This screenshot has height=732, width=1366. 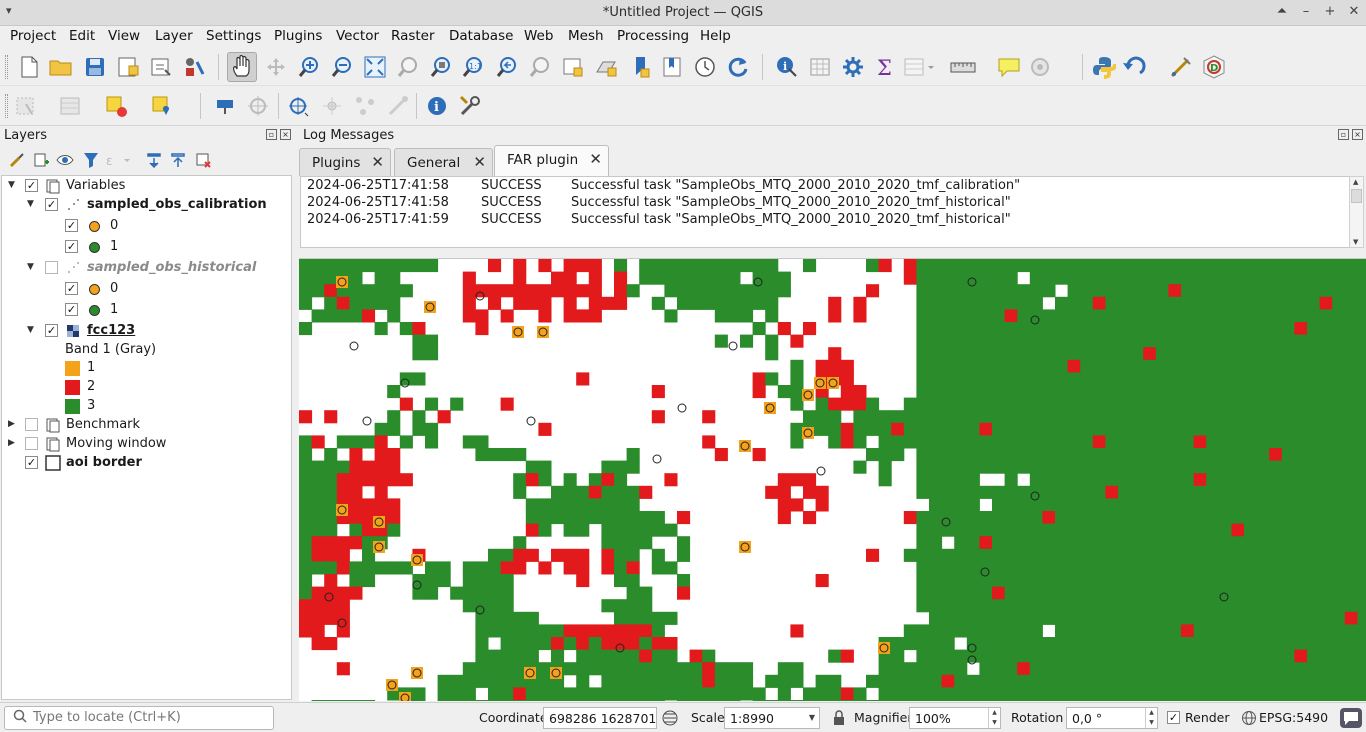 What do you see at coordinates (146, 463) in the screenshot?
I see `layer-aoi-border: ✓ aoi border` at bounding box center [146, 463].